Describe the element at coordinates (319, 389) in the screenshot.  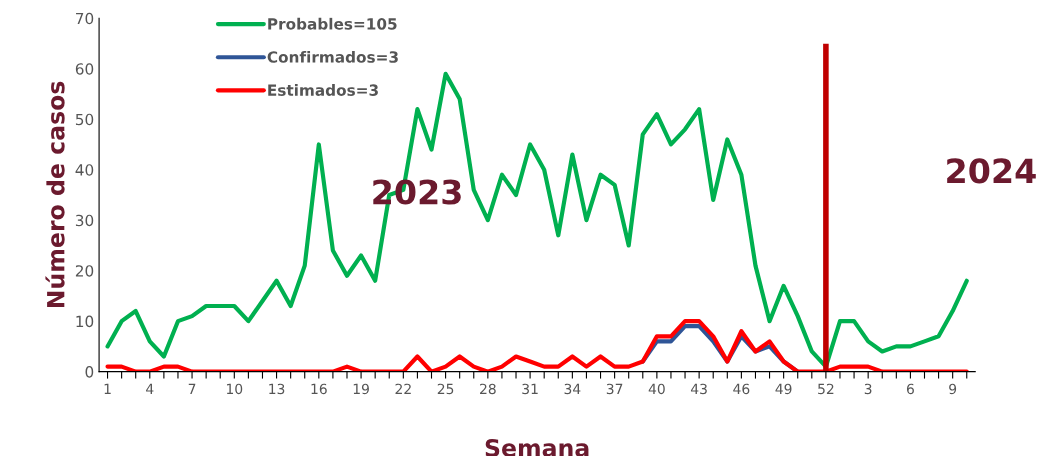
I see `x-tick-label: 16` at that location.